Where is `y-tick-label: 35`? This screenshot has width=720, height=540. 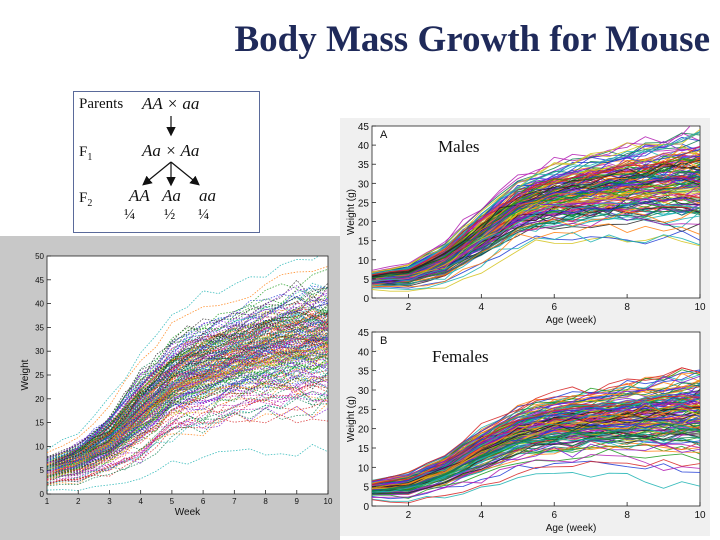
y-tick-label: 35 is located at coordinates (39, 327).